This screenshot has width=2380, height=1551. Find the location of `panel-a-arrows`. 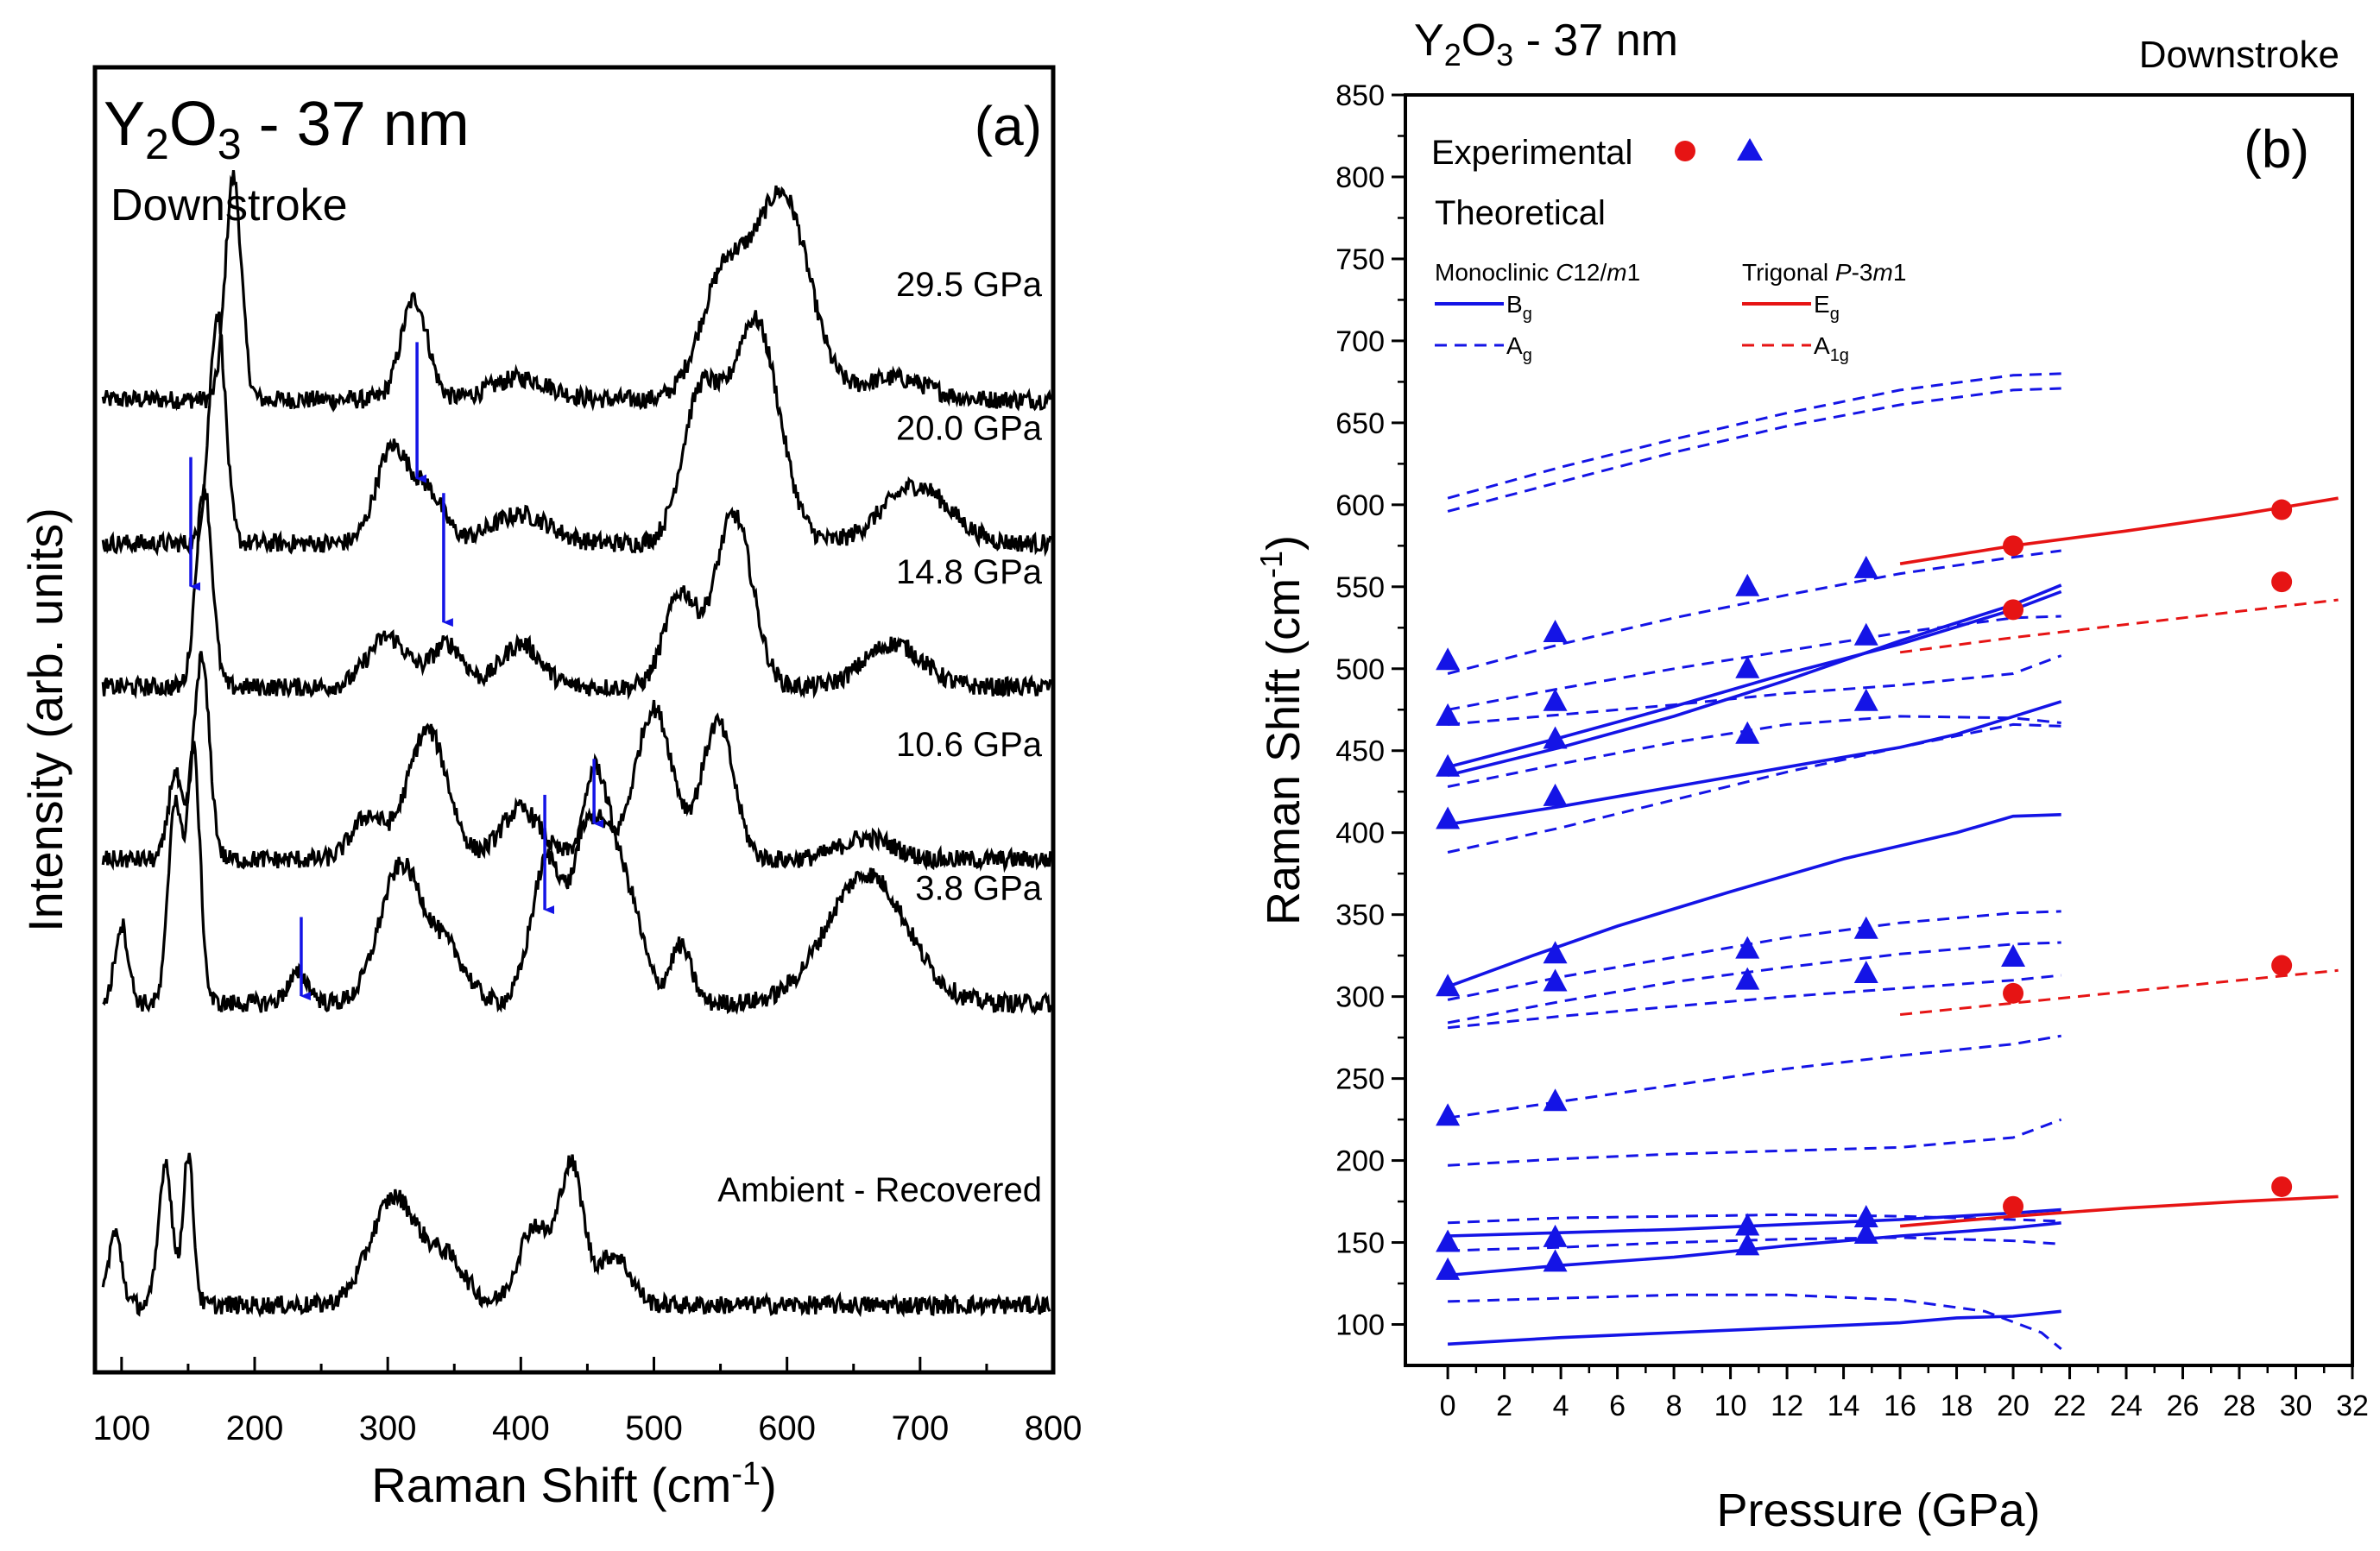

panel-a-arrows is located at coordinates (397, 671).